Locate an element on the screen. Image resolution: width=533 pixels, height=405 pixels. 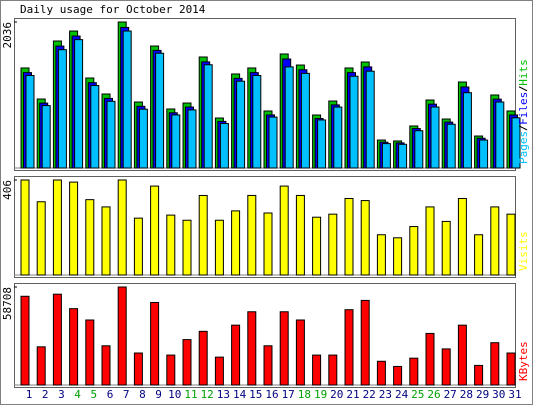
chart-title: Daily usage for October 2014 is located at coordinates (113, 9).